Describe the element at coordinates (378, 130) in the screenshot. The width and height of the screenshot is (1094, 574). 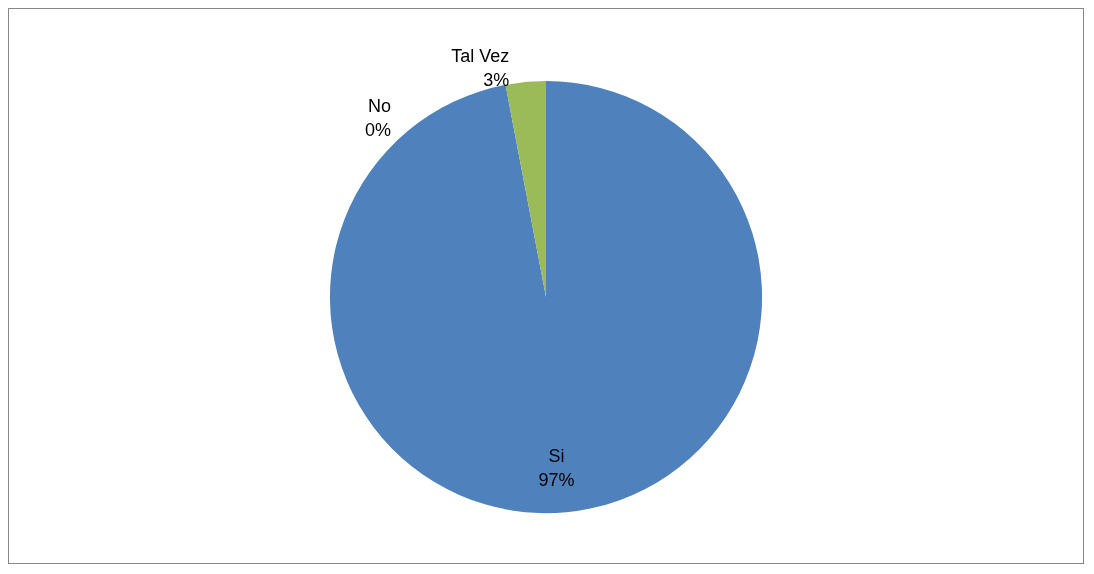
I see `text: 0%` at that location.